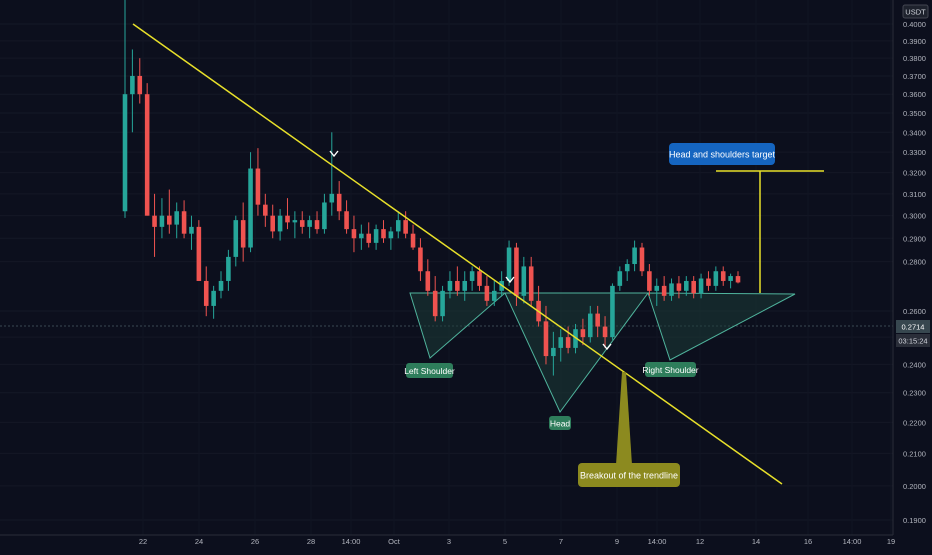  What do you see at coordinates (255, 541) in the screenshot?
I see `x-tick-label: 26` at bounding box center [255, 541].